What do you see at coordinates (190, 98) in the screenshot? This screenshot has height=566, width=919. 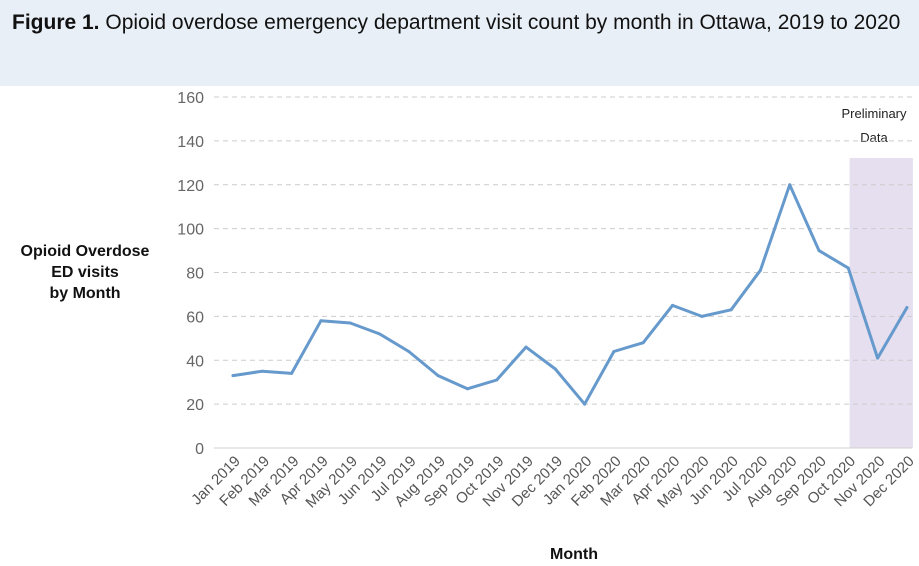 I see `y-tick-label: 160` at bounding box center [190, 98].